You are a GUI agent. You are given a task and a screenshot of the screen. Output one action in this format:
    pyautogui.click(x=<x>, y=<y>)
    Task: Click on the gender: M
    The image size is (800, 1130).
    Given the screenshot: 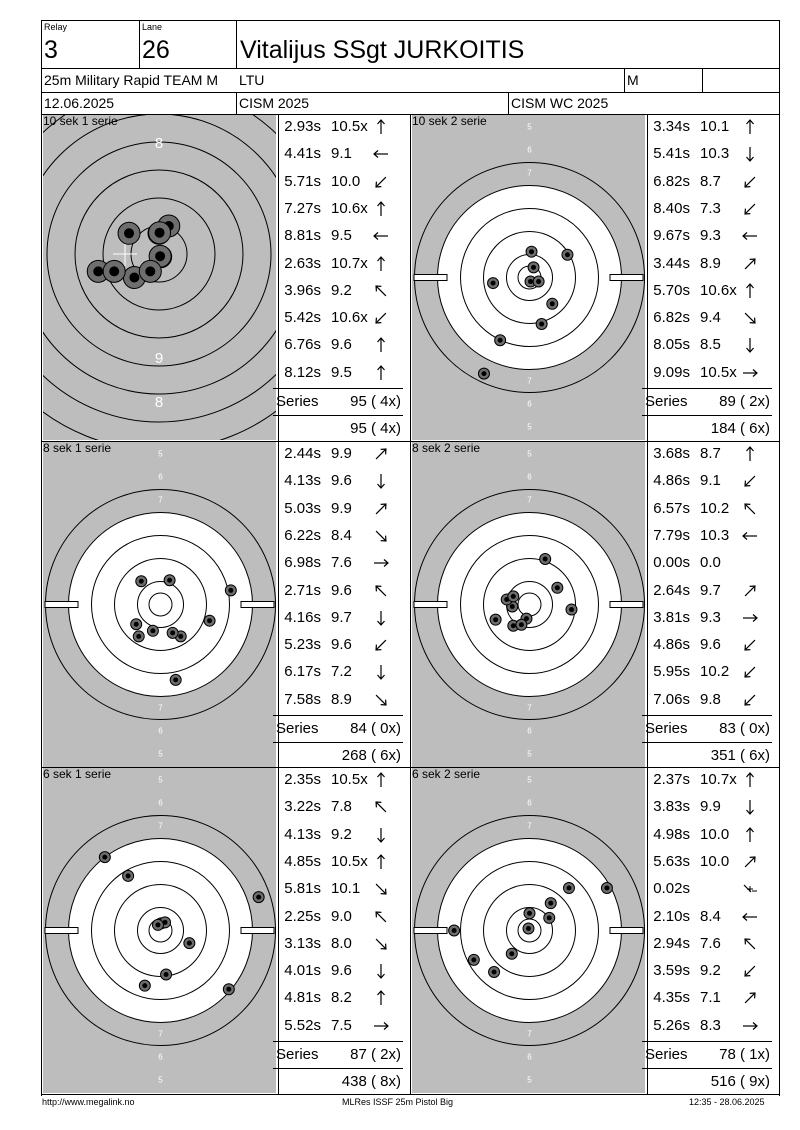 What is the action you would take?
    pyautogui.click(x=633, y=80)
    